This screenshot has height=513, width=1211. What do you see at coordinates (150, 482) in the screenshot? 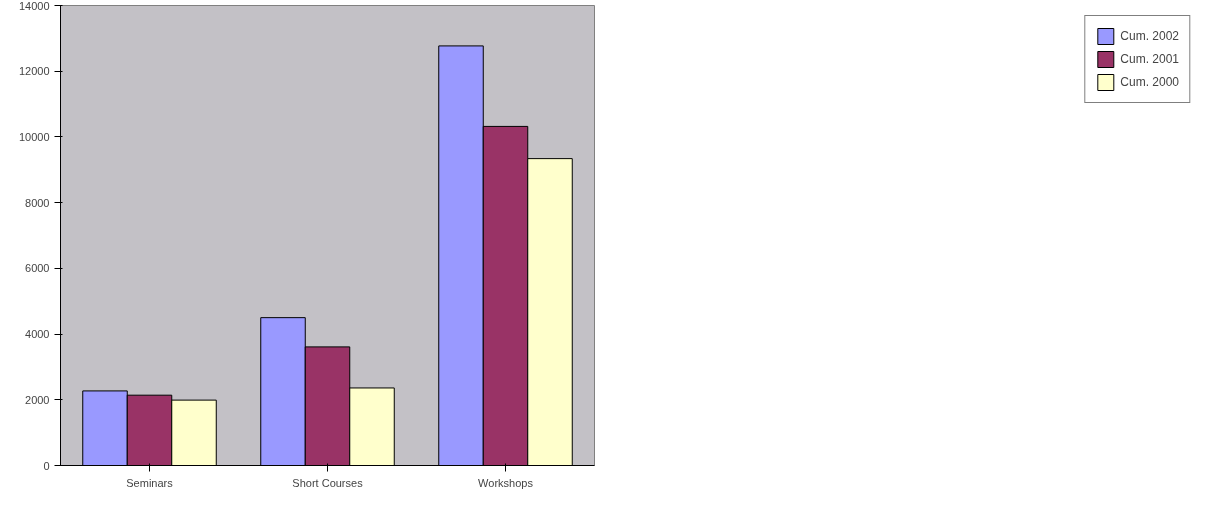
I see `x-tick-label: Seminars` at bounding box center [150, 482].